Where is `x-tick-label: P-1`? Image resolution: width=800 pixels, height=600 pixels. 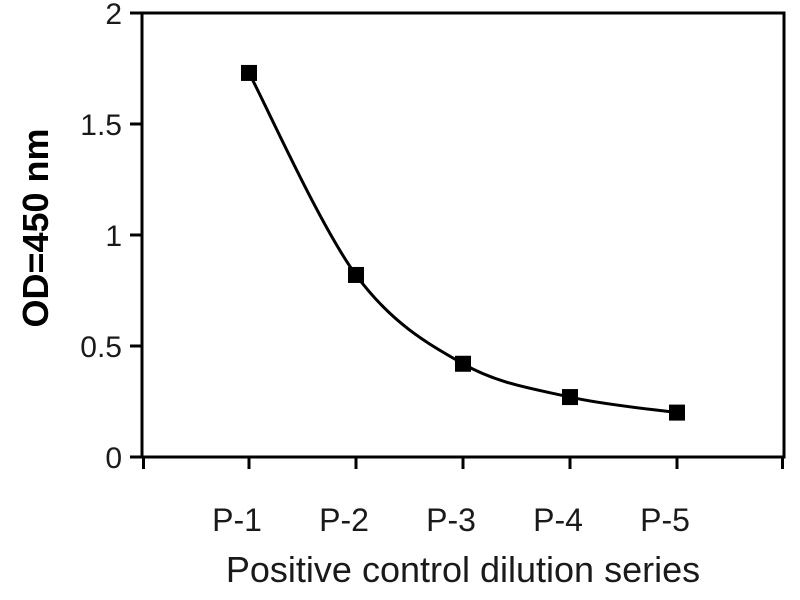
x-tick-label: P-1 is located at coordinates (237, 520).